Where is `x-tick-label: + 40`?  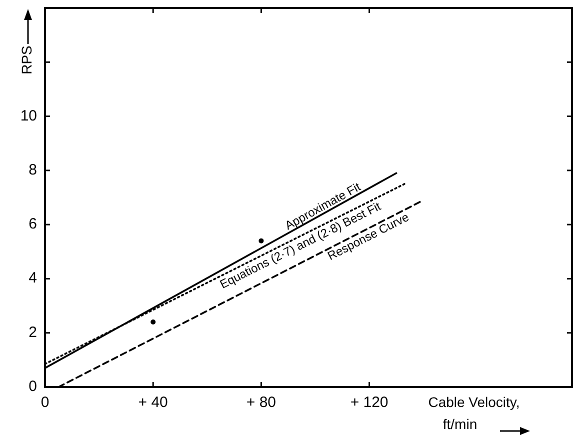 x-tick-label: + 40 is located at coordinates (153, 402).